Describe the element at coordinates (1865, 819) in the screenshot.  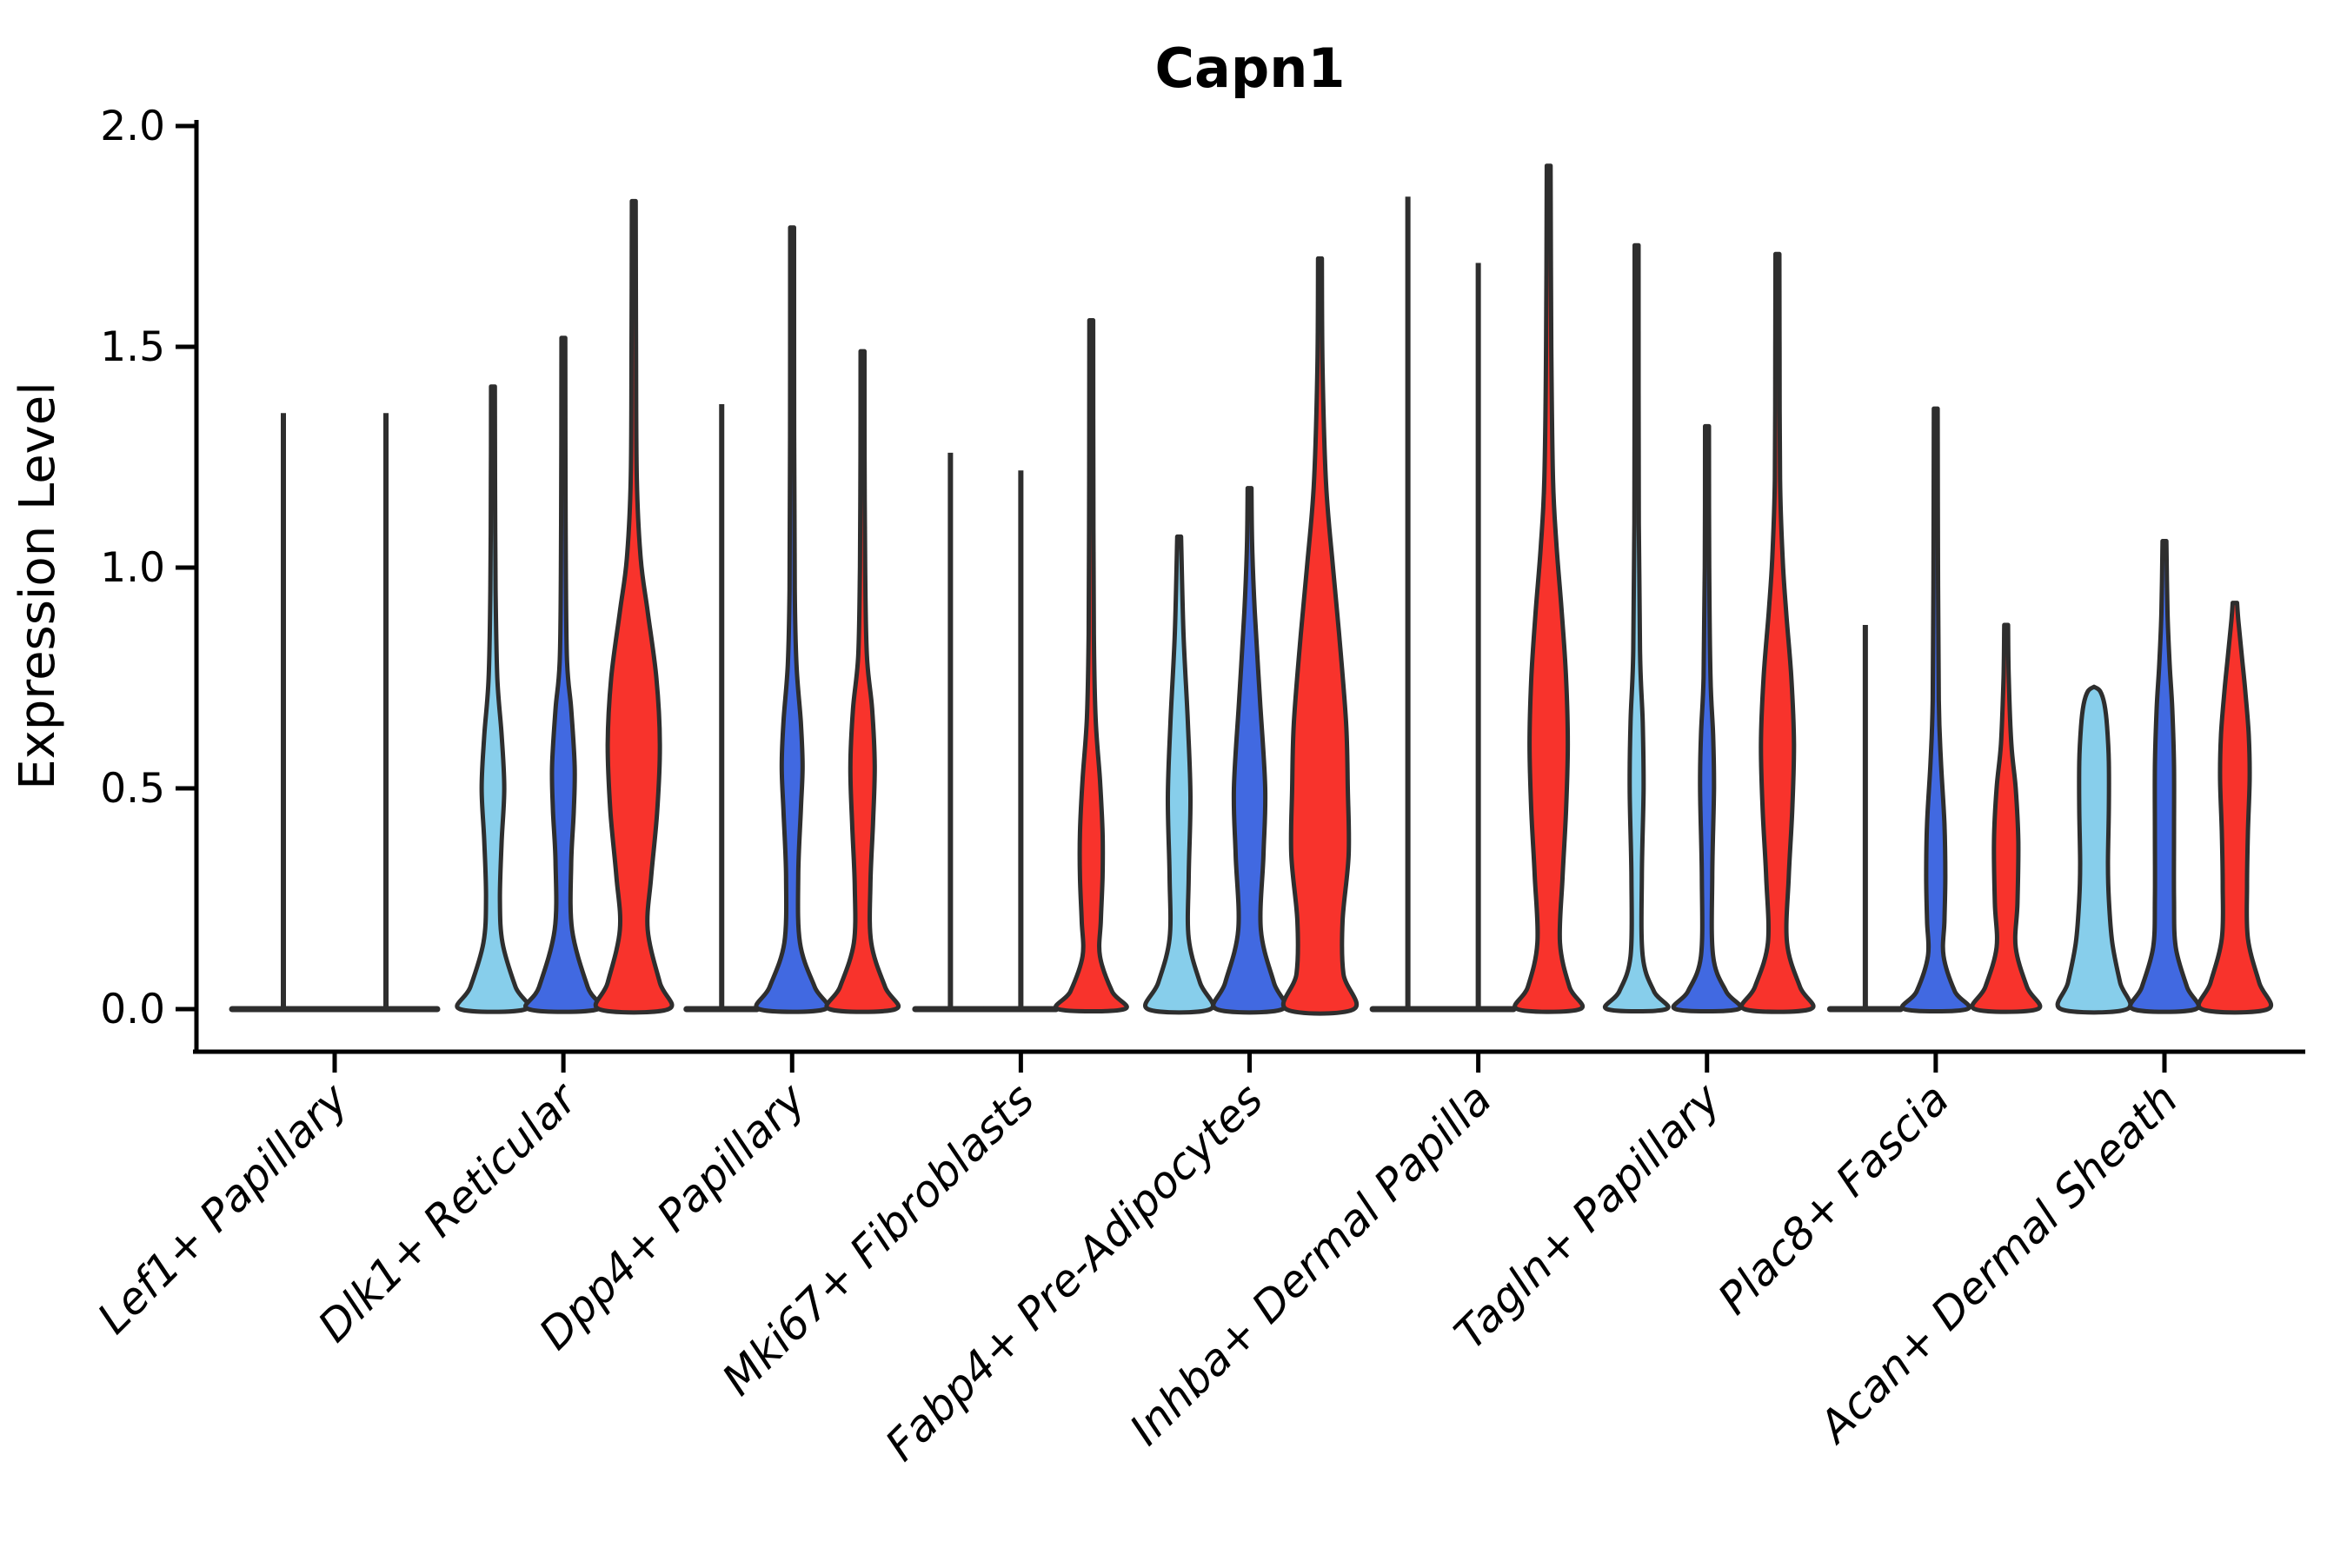
I see `violin-cat8-s1` at that location.